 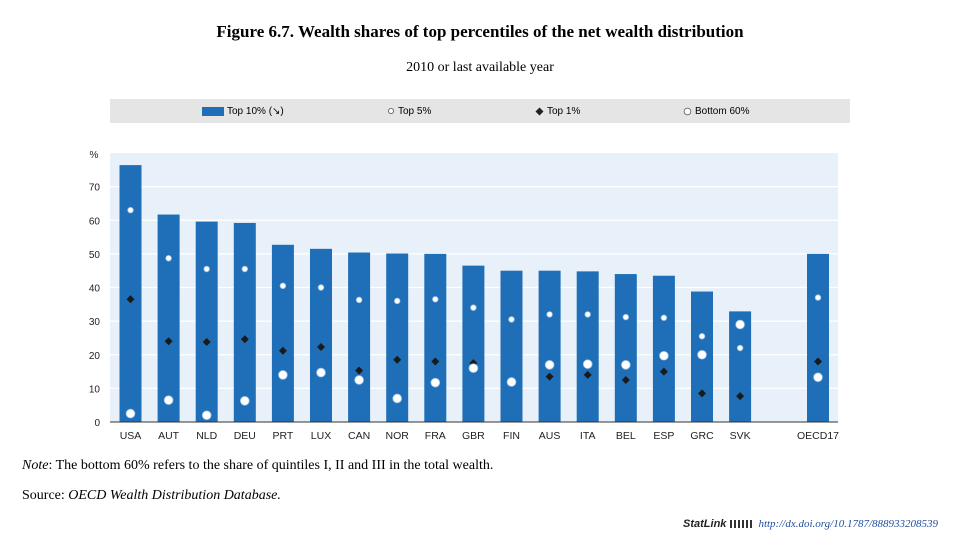 What do you see at coordinates (94, 155) in the screenshot?
I see `y-axis-unit-label: %` at bounding box center [94, 155].